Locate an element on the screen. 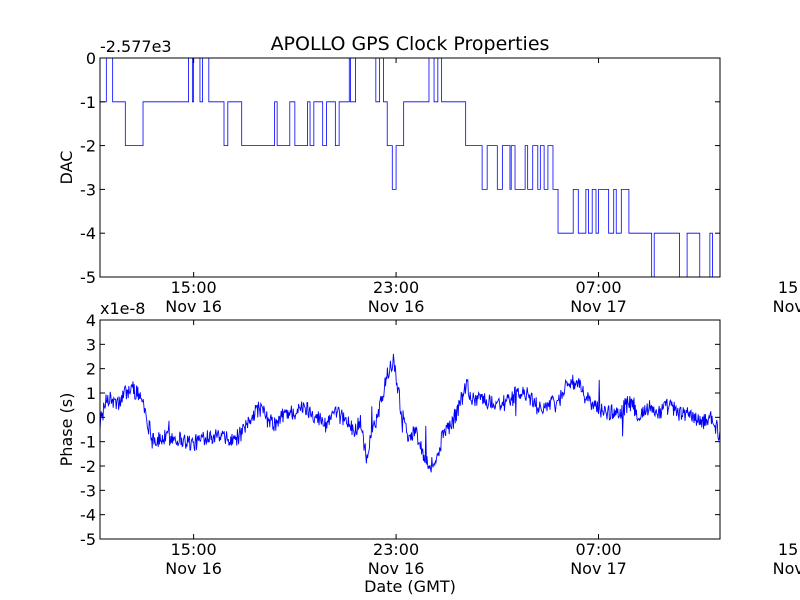 The image size is (800, 600). axis-offset-label: -2.577e3 is located at coordinates (136, 46).